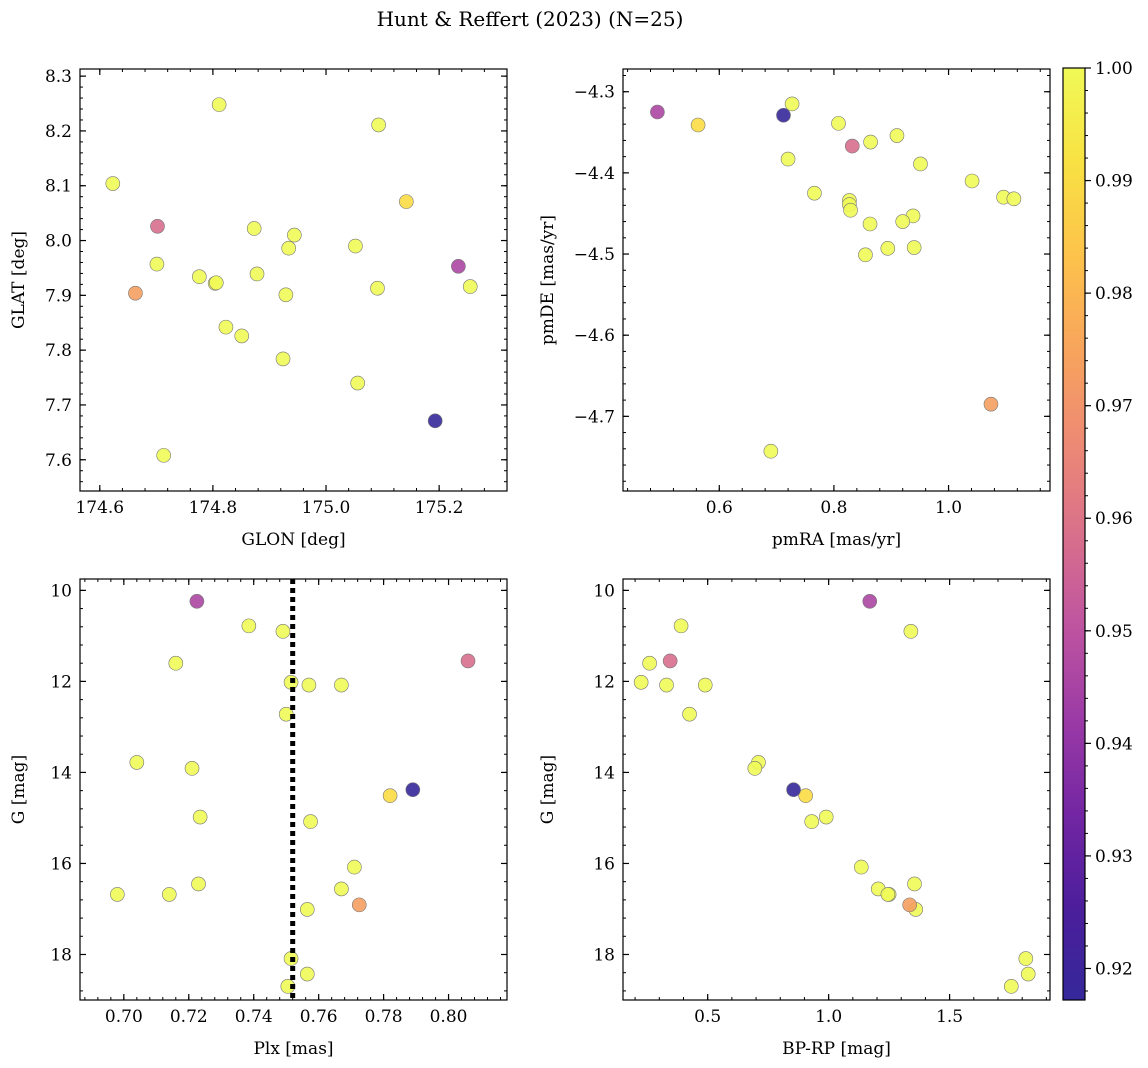  Describe the element at coordinates (836, 1049) in the screenshot. I see `x-axis-label: BP-RP [mag]` at that location.